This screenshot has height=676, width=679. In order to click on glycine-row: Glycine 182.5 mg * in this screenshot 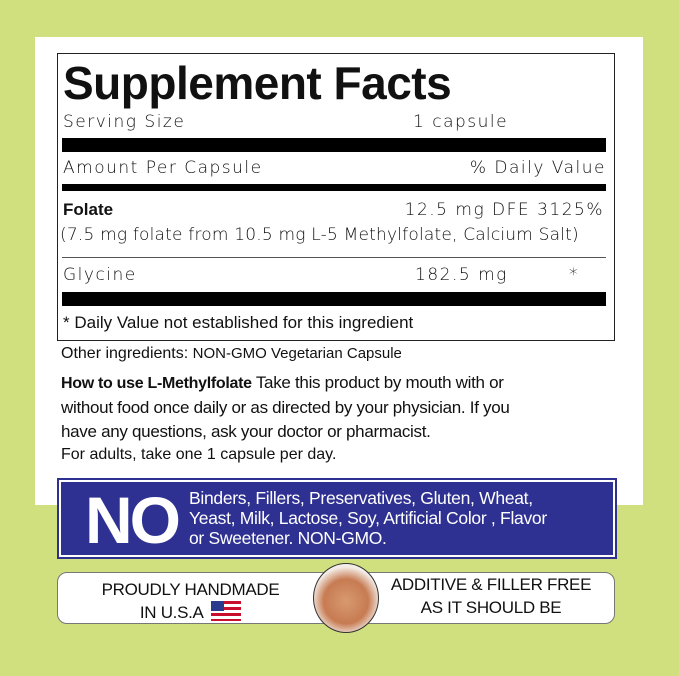, I will do `click(334, 275)`.